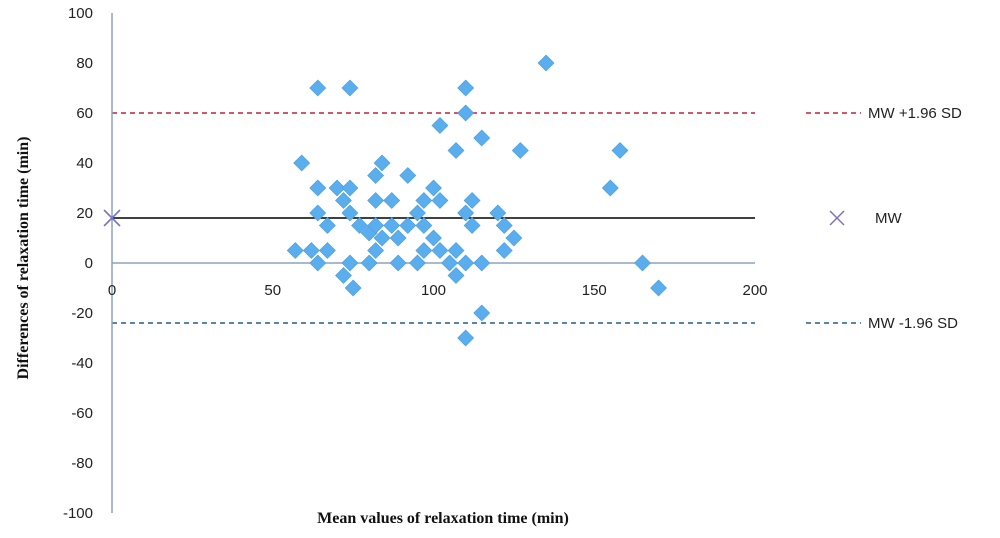 Image resolution: width=1000 pixels, height=538 pixels. Describe the element at coordinates (272, 290) in the screenshot. I see `x-tick-label: 50` at that location.